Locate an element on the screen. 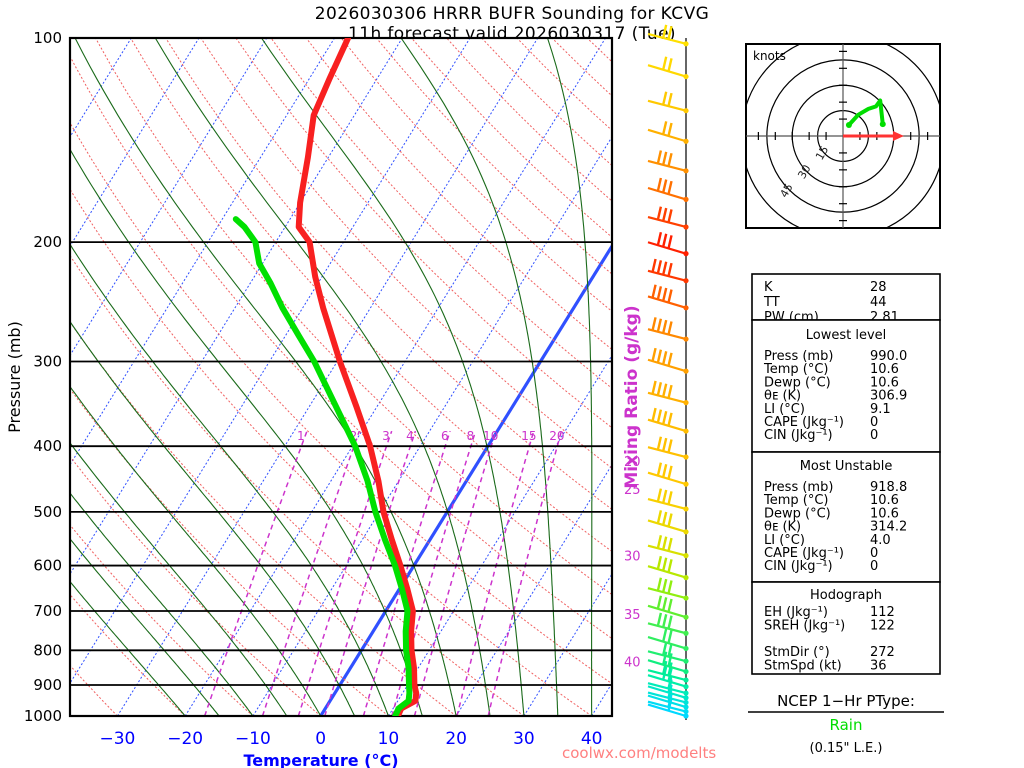 The height and width of the screenshot is (768, 1024). stat-label: CAPE (Jkg⁻¹) is located at coordinates (804, 553).